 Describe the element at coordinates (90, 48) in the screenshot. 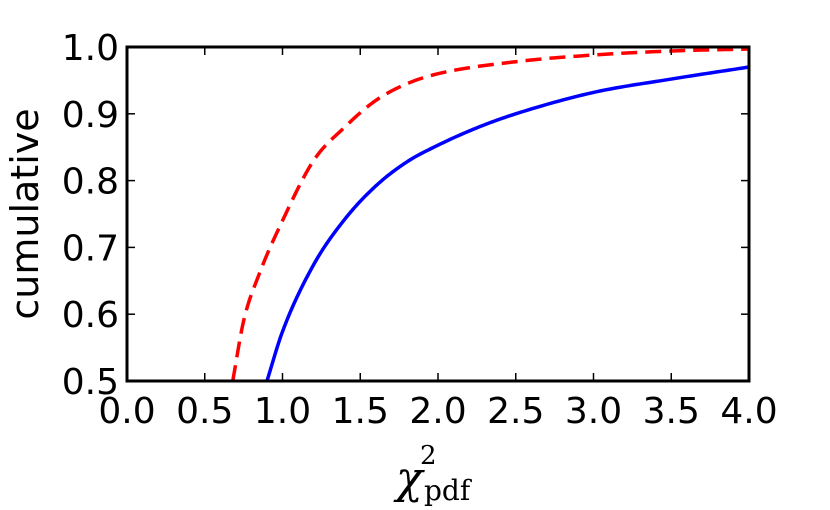

I see `y-tick-label: 1.0` at that location.